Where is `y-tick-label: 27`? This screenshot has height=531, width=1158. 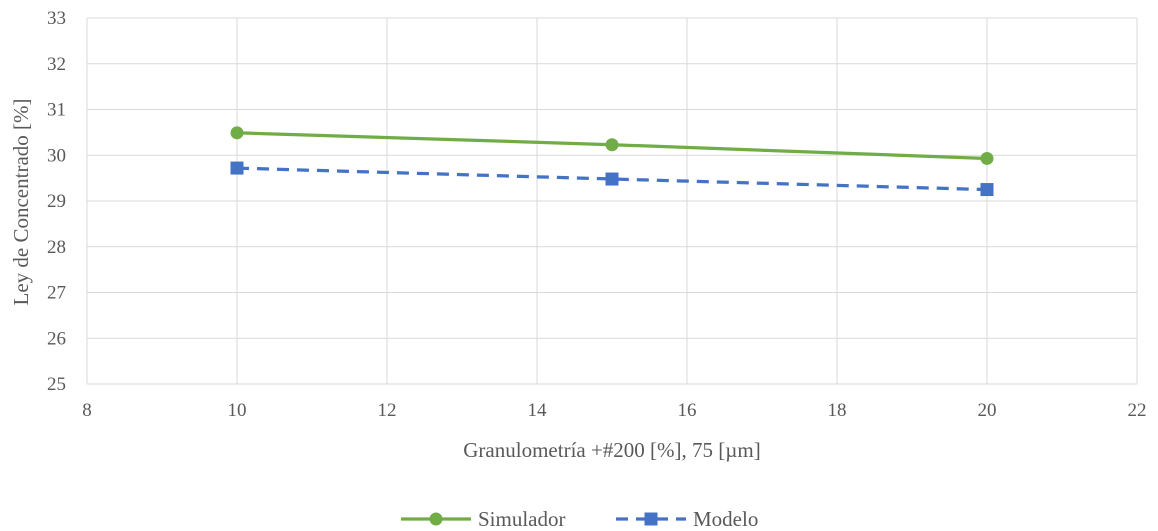
y-tick-label: 27 is located at coordinates (56, 293).